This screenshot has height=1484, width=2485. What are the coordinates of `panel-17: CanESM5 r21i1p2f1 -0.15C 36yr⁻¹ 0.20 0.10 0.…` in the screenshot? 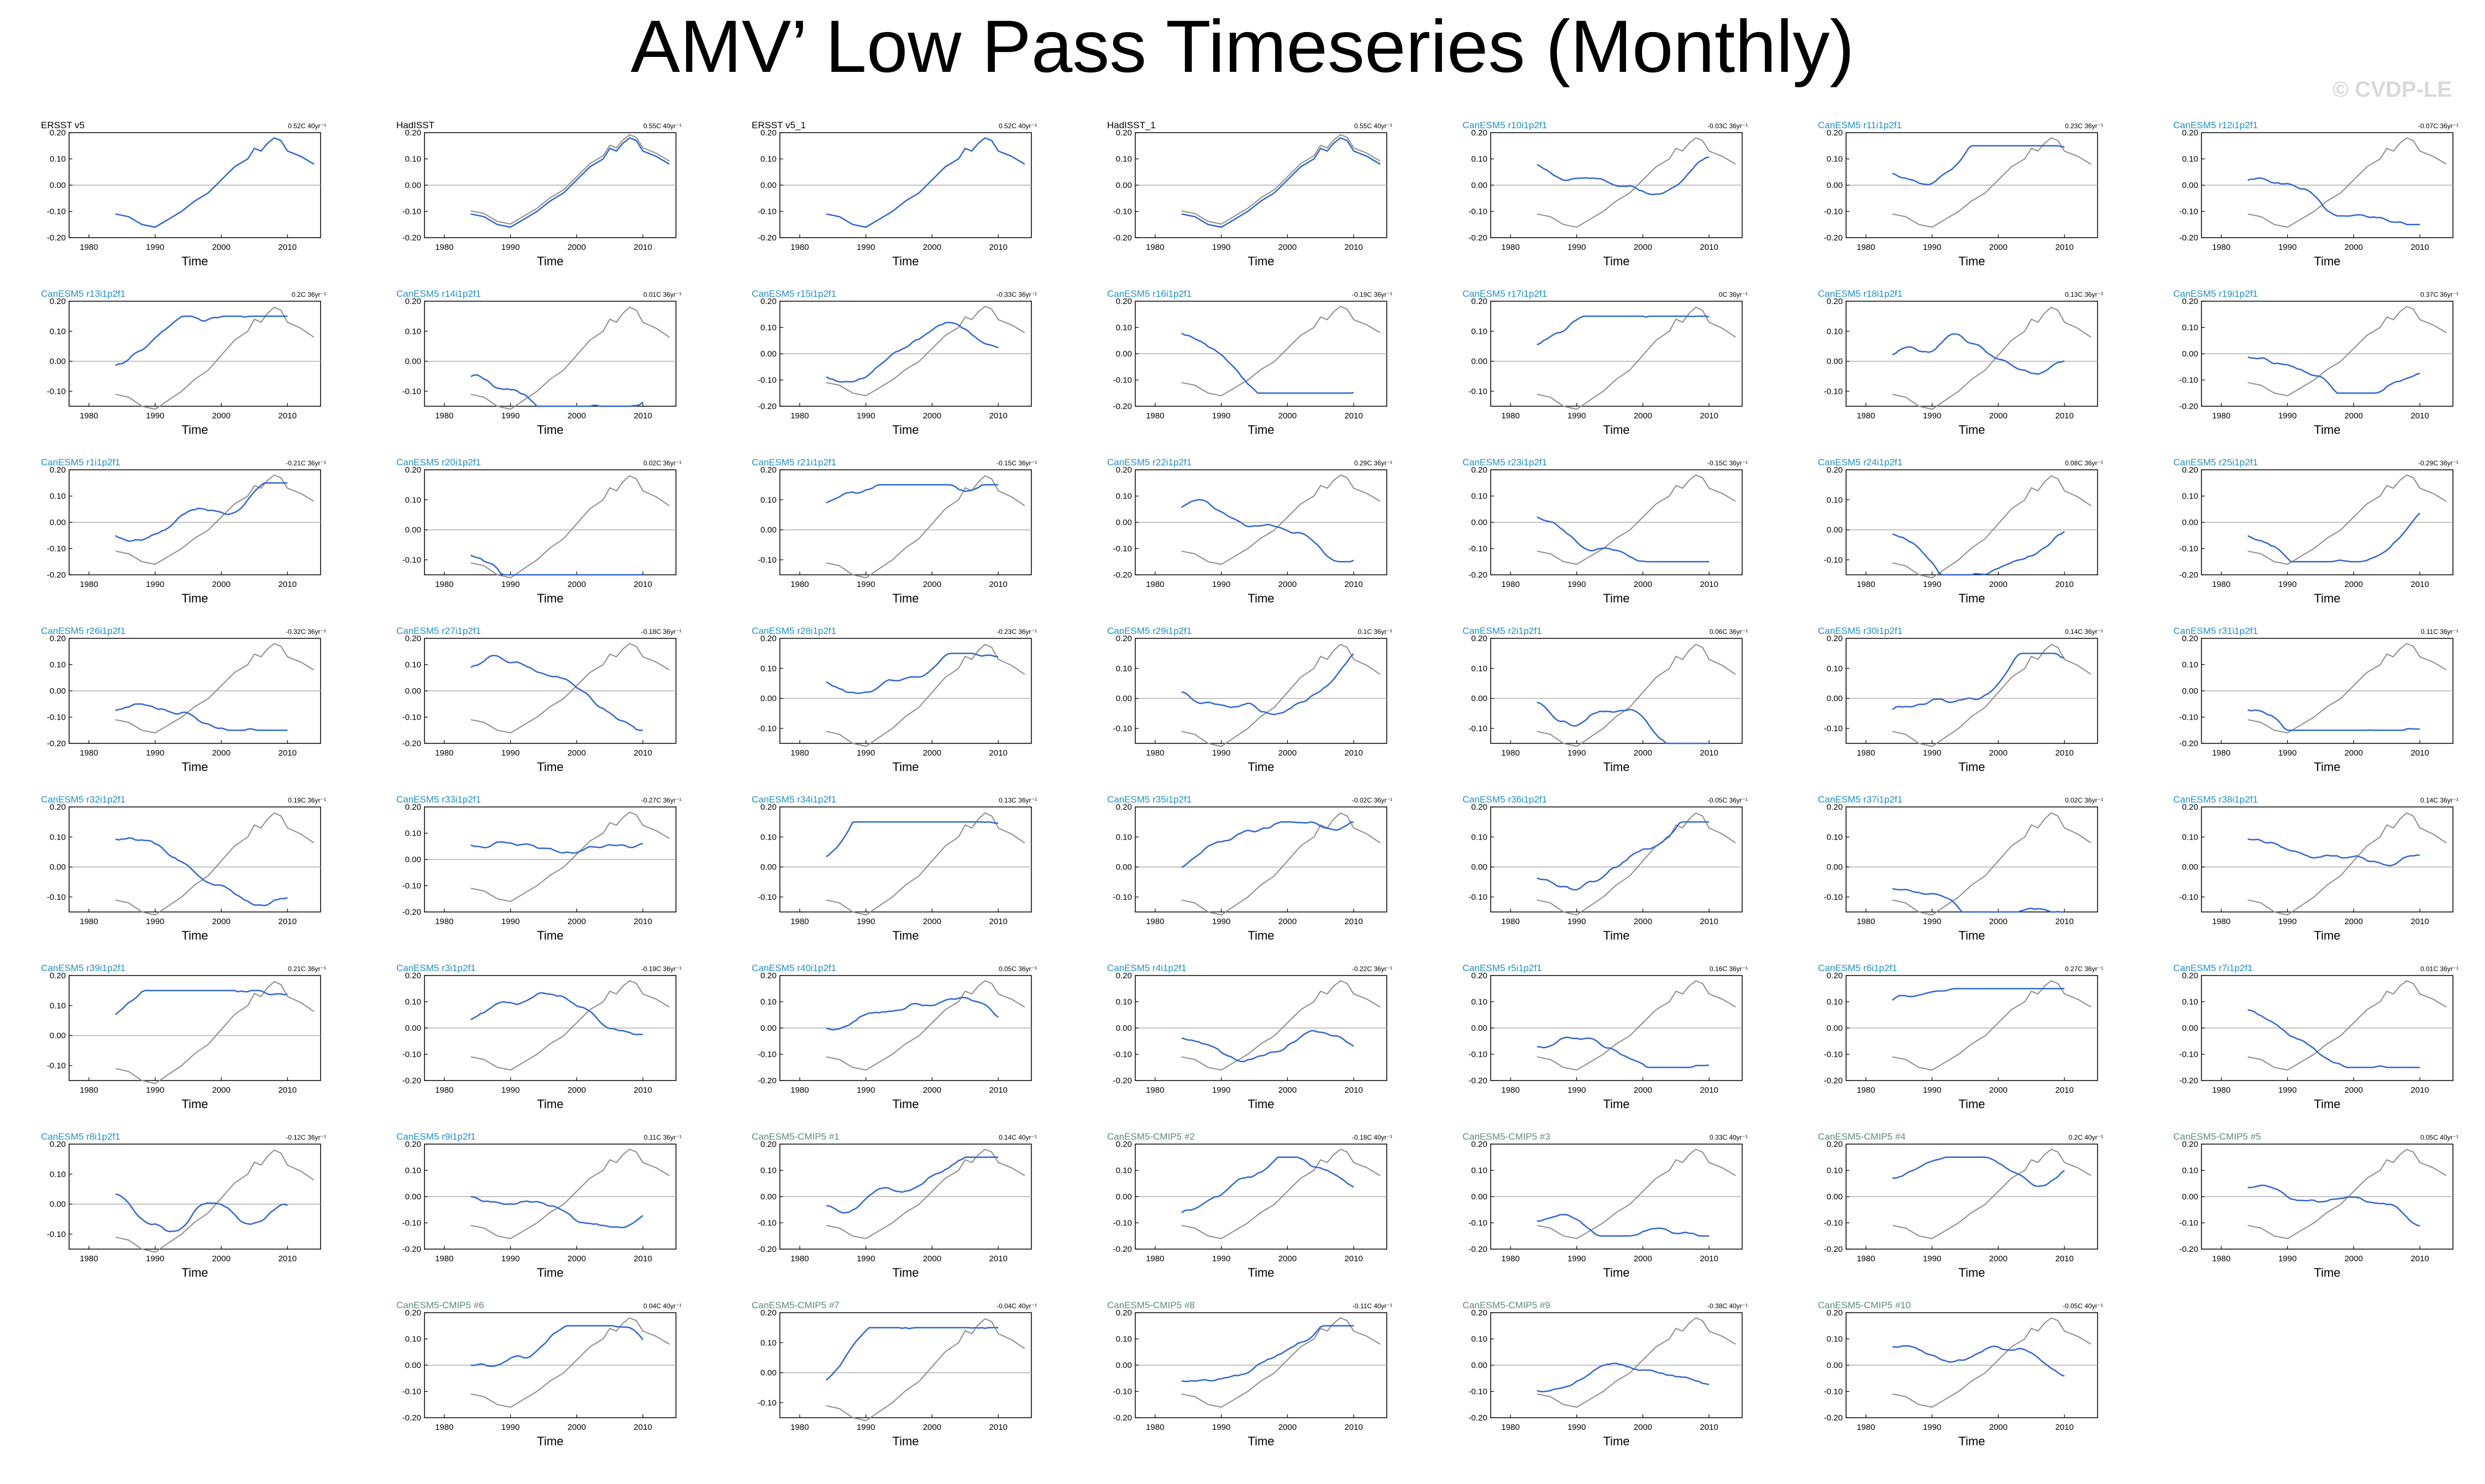 It's located at (894, 531).